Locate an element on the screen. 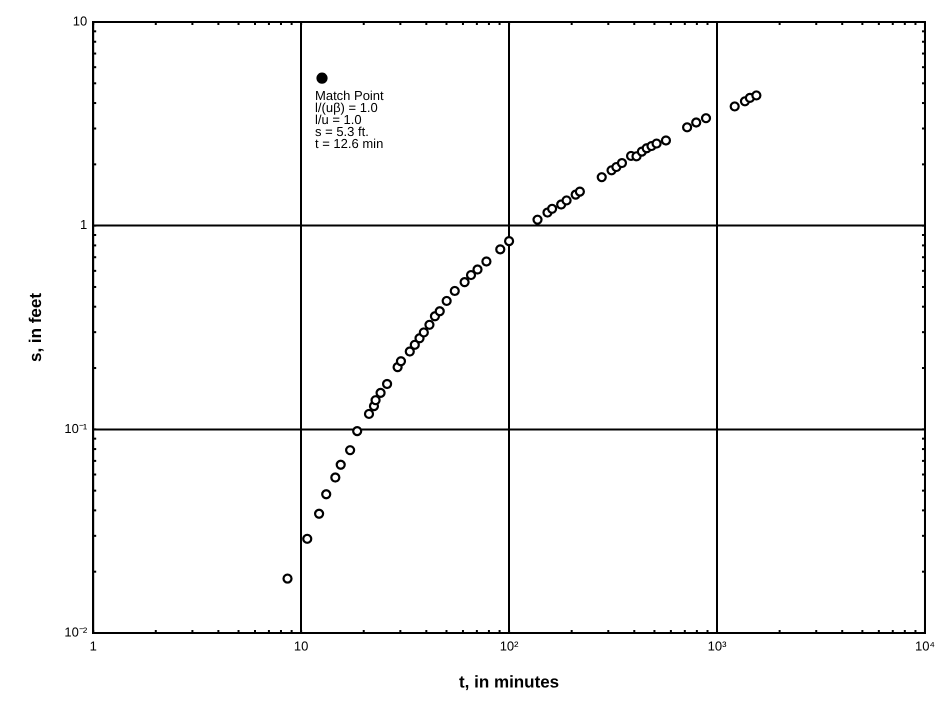 This screenshot has height=719, width=949. x-axis-title: t, in minutes is located at coordinates (509, 682).